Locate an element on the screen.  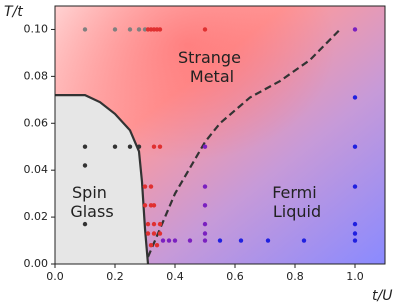
annotation: Strange Metal is located at coordinates (212, 67).